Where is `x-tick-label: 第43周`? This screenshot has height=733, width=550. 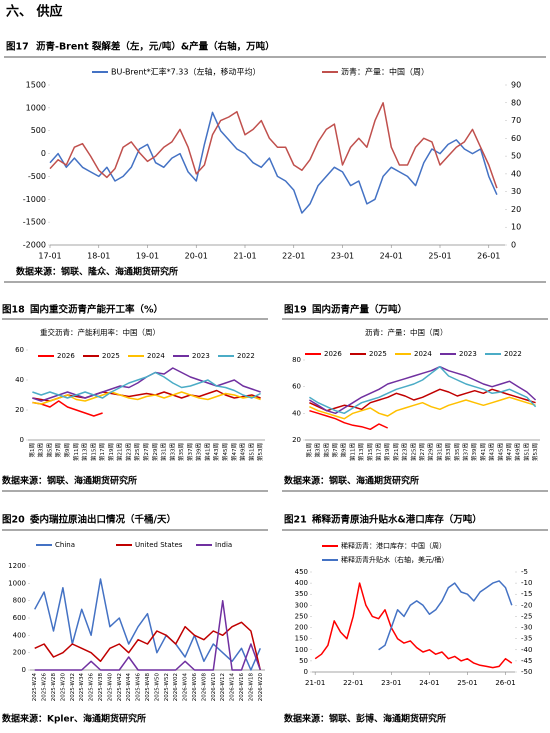 x-tick-label: 第43周 is located at coordinates (216, 452).